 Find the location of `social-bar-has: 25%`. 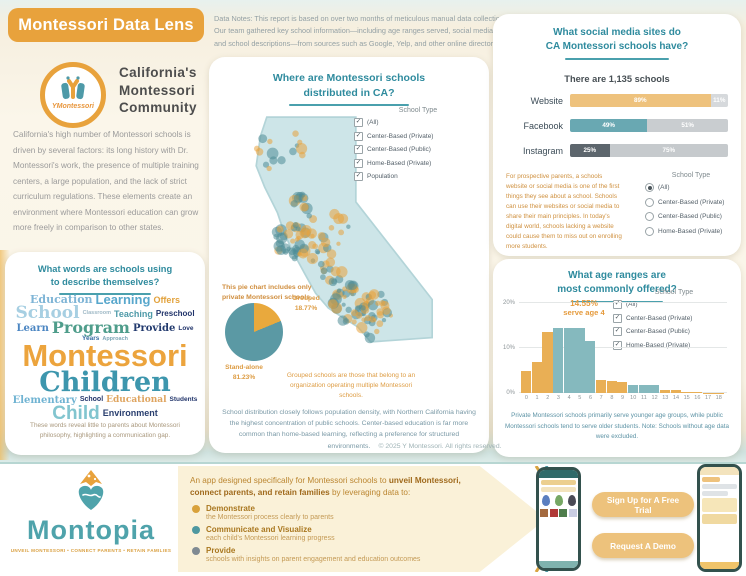

social-bar-has: 25% is located at coordinates (590, 150).